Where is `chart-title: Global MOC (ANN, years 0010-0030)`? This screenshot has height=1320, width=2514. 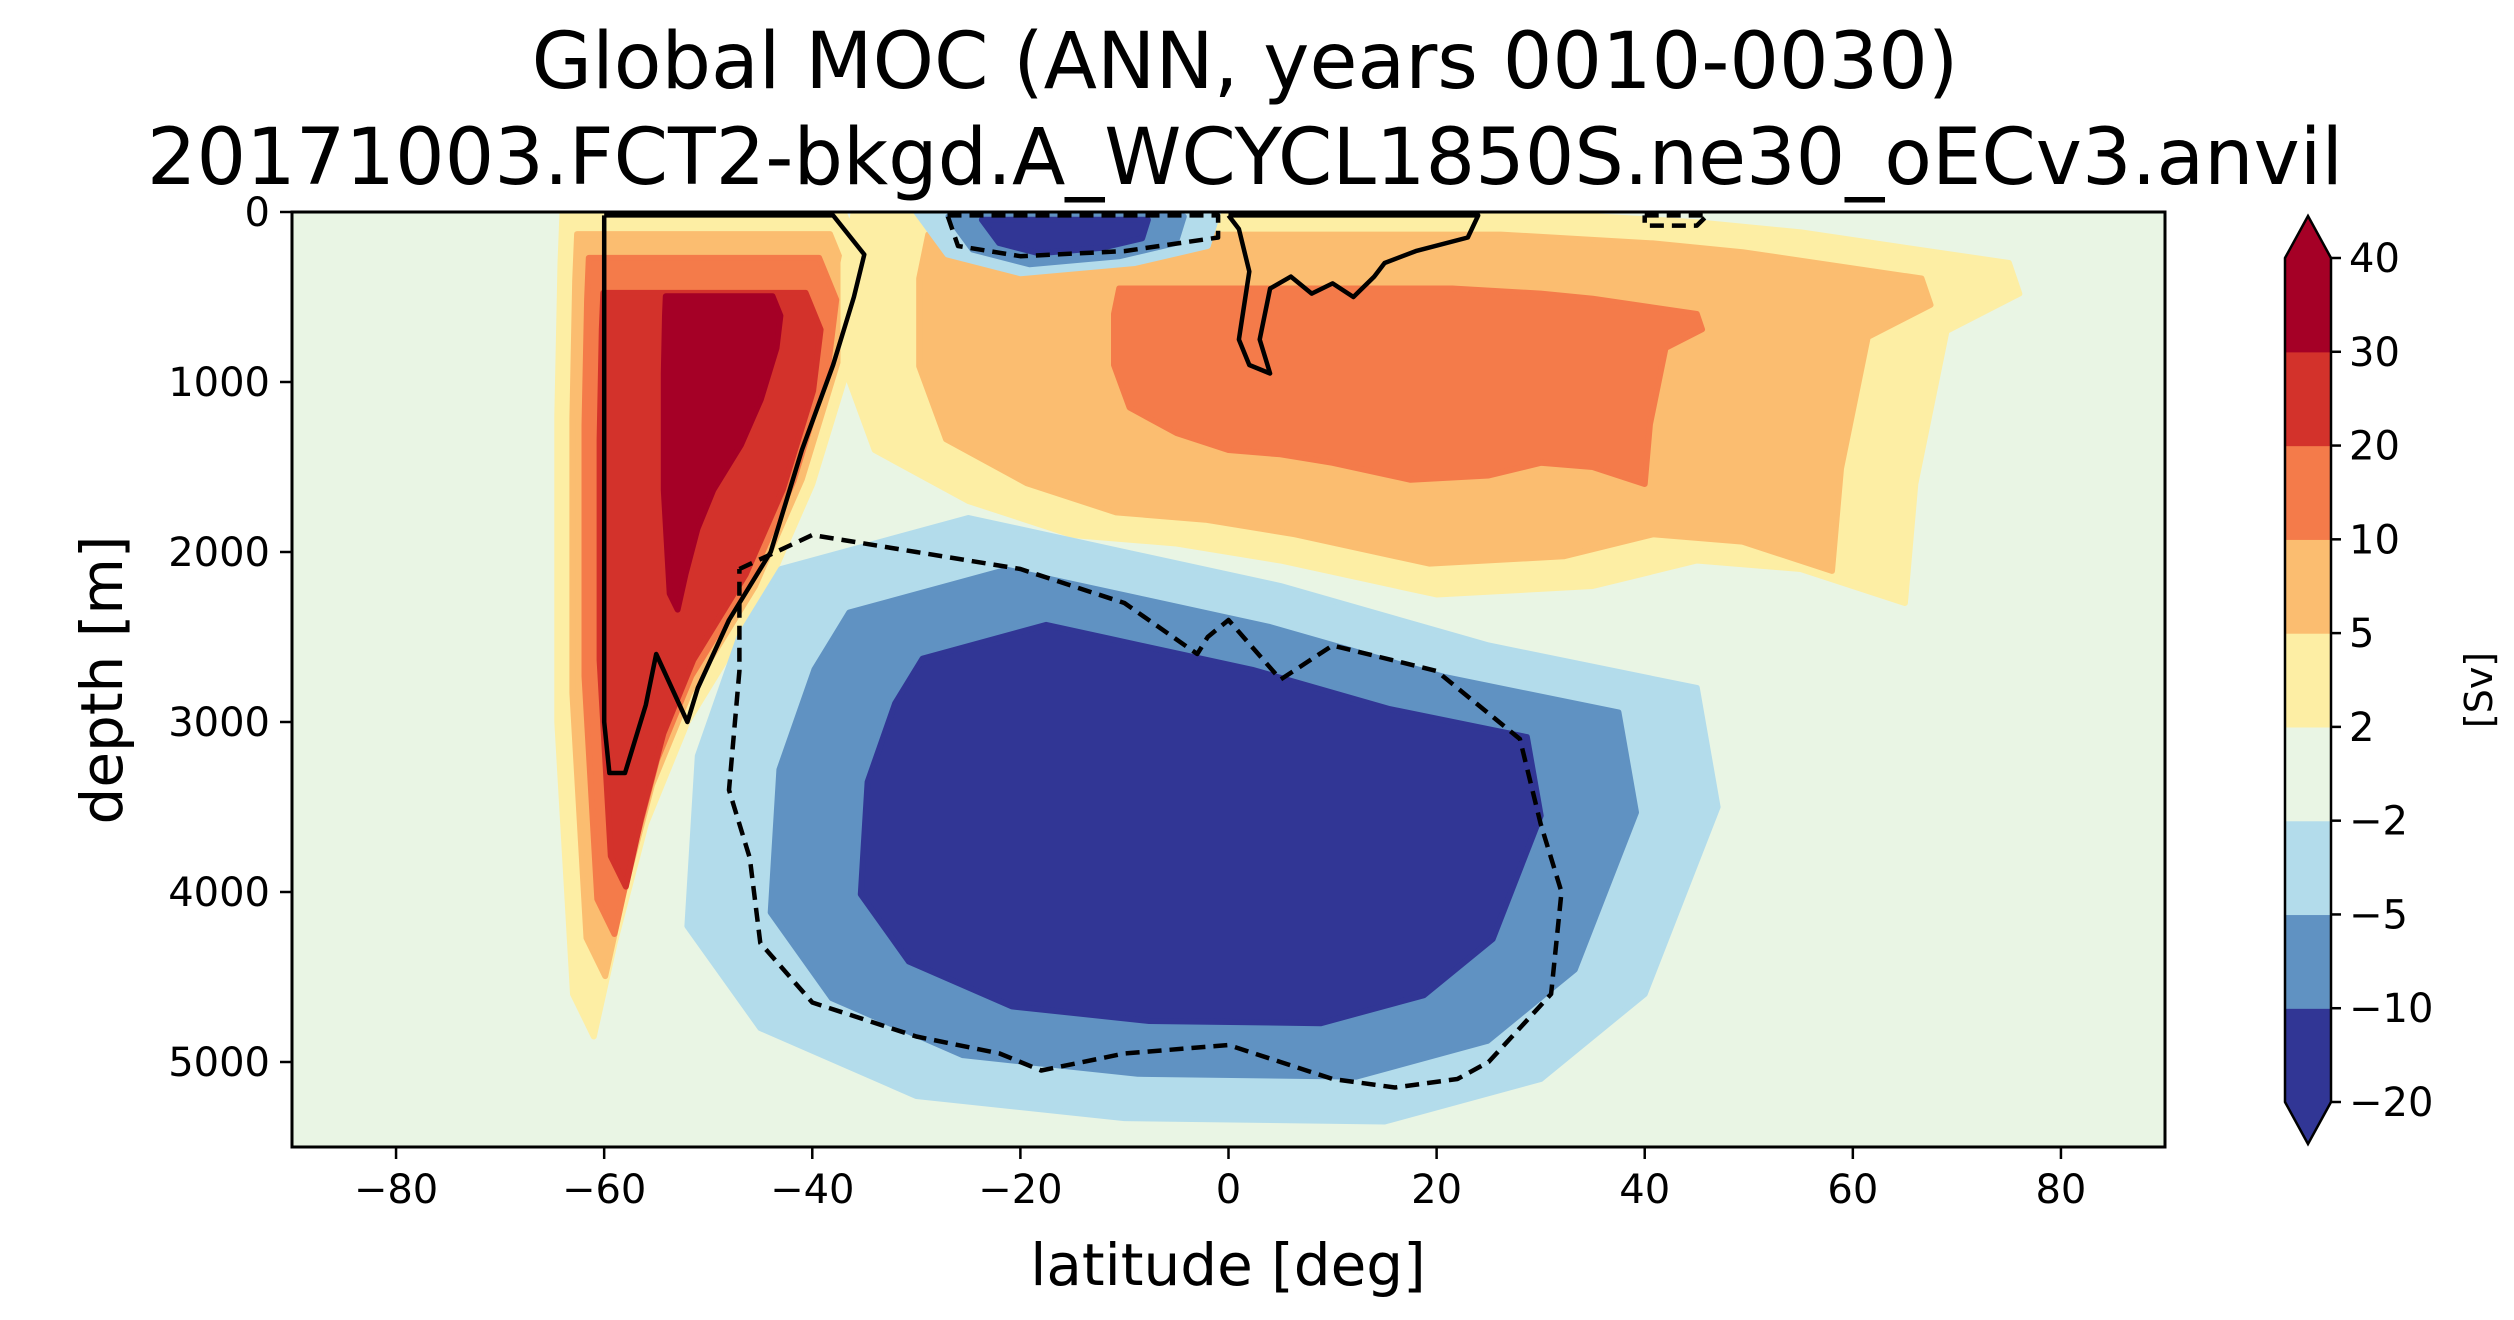 chart-title: Global MOC (ANN, years 0010-0030) is located at coordinates (1245, 62).